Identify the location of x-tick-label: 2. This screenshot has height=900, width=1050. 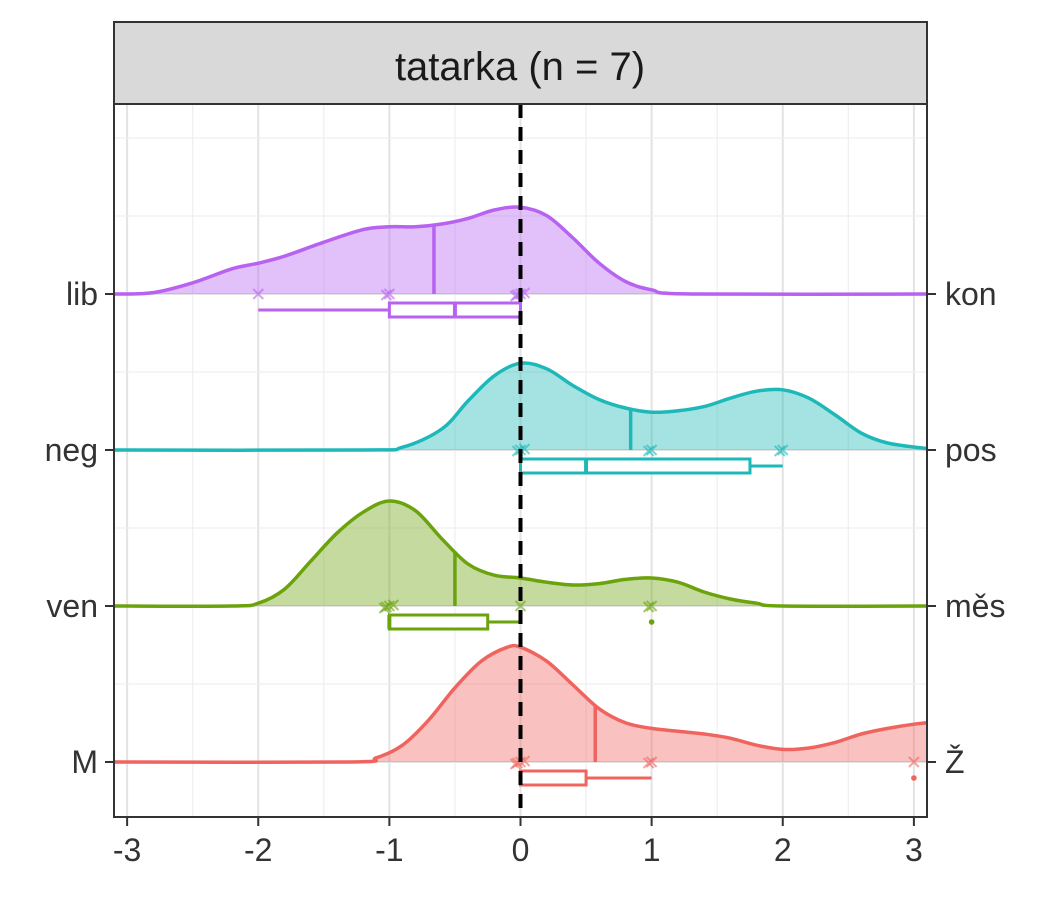
(783, 850).